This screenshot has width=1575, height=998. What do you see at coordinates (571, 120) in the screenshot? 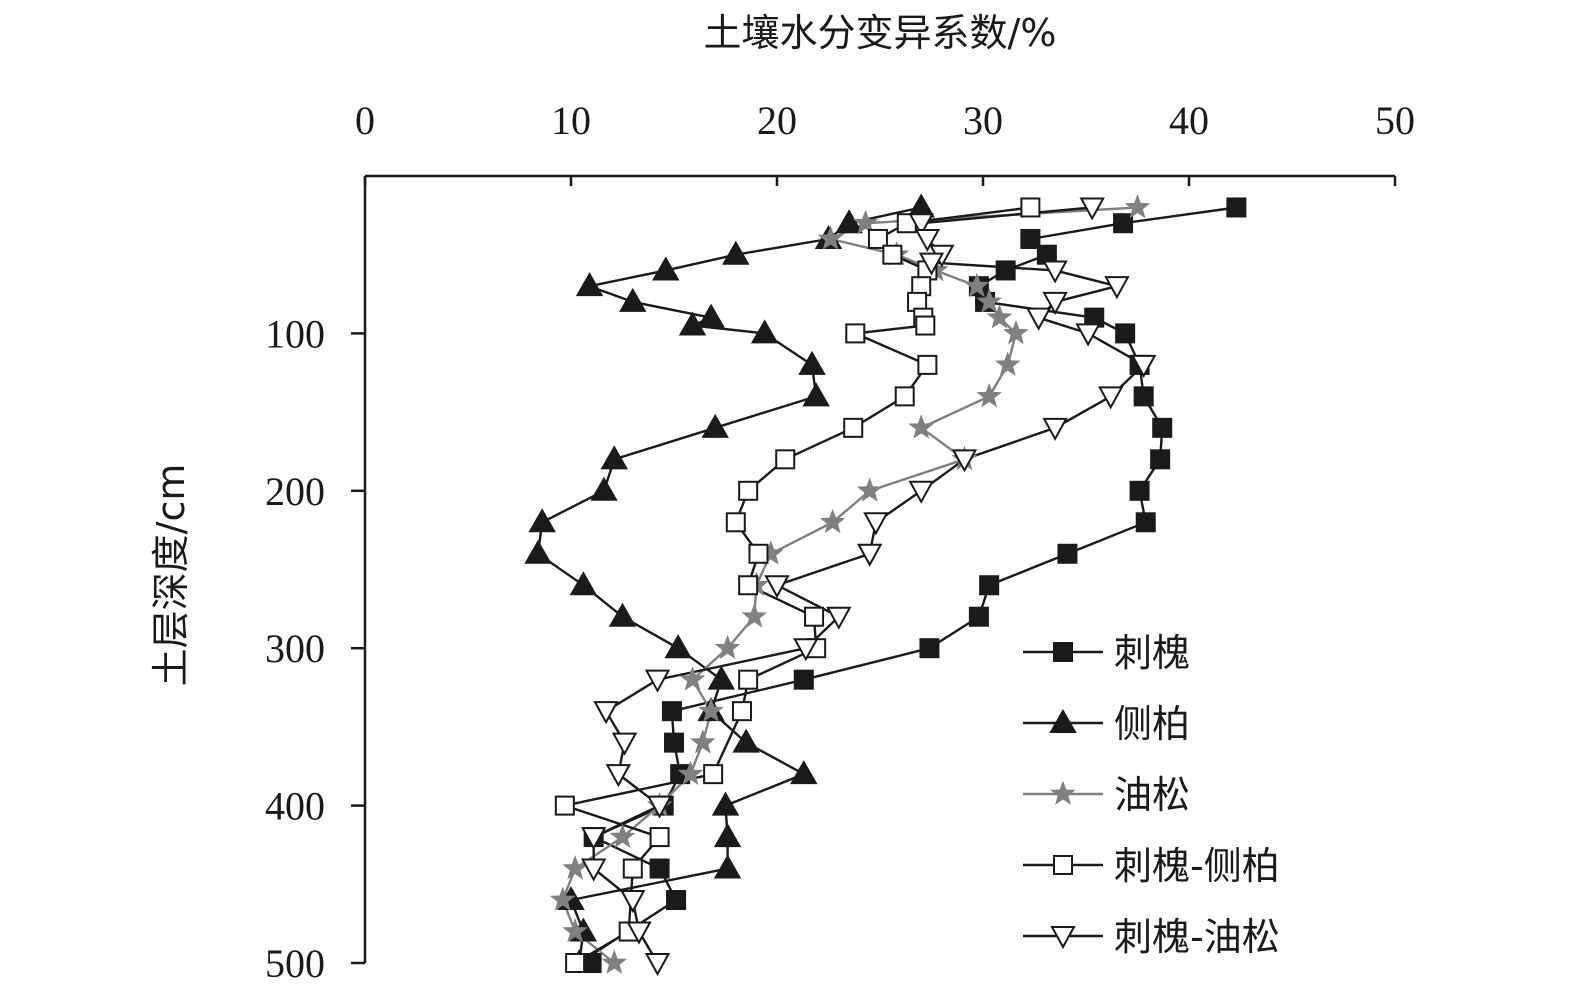
I see `x-tick-label: 10` at bounding box center [571, 120].